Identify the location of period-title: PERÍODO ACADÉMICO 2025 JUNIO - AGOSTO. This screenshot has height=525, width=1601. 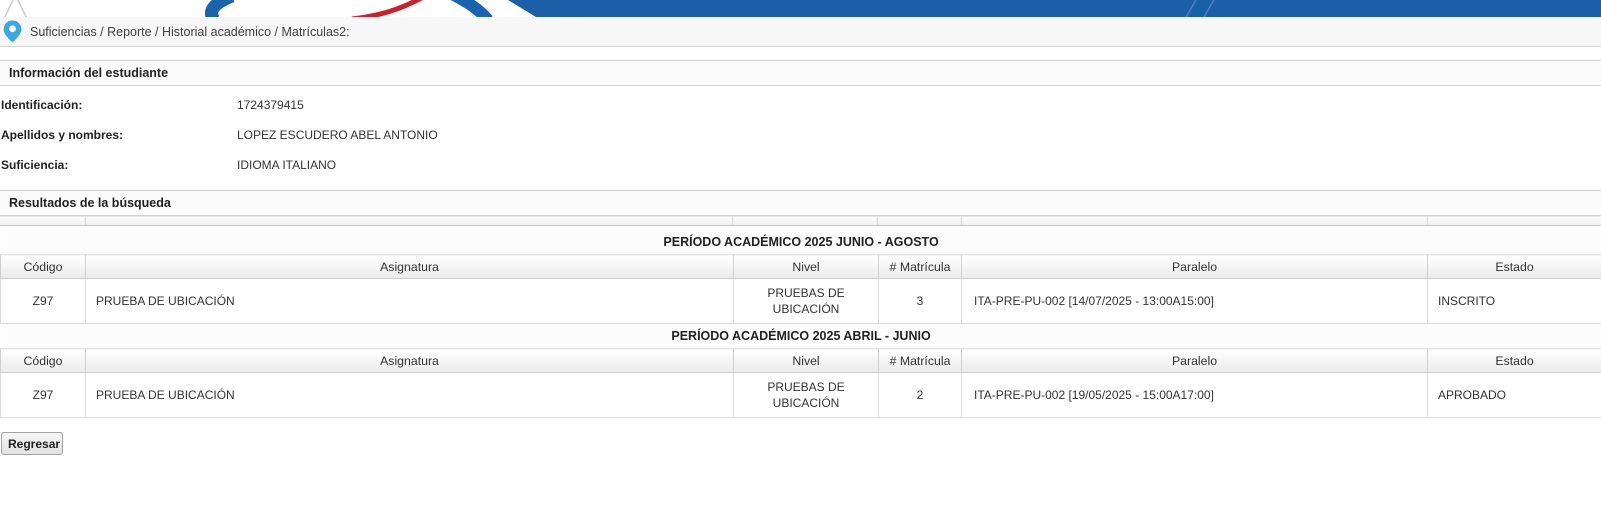
(800, 242).